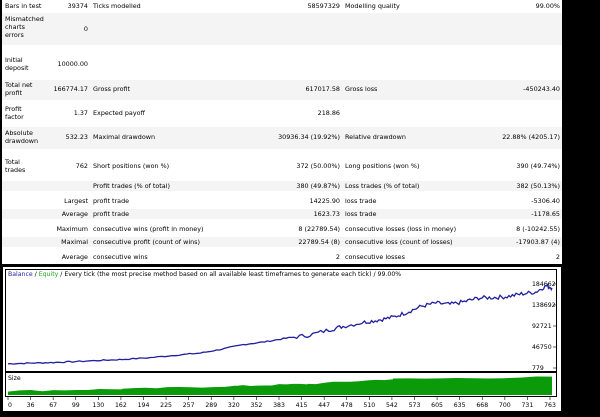 This screenshot has width=600, height=417. I want to click on pf-value: 1.37, so click(80, 113).